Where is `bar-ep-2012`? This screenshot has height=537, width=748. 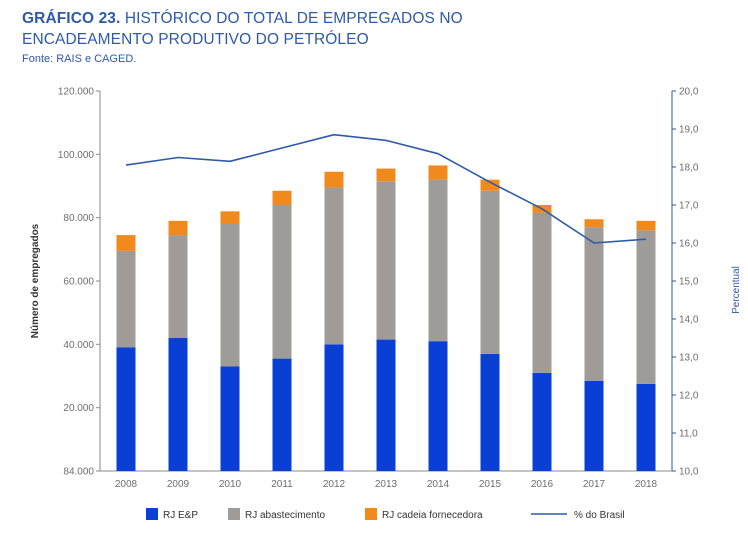 bar-ep-2012 is located at coordinates (334, 407).